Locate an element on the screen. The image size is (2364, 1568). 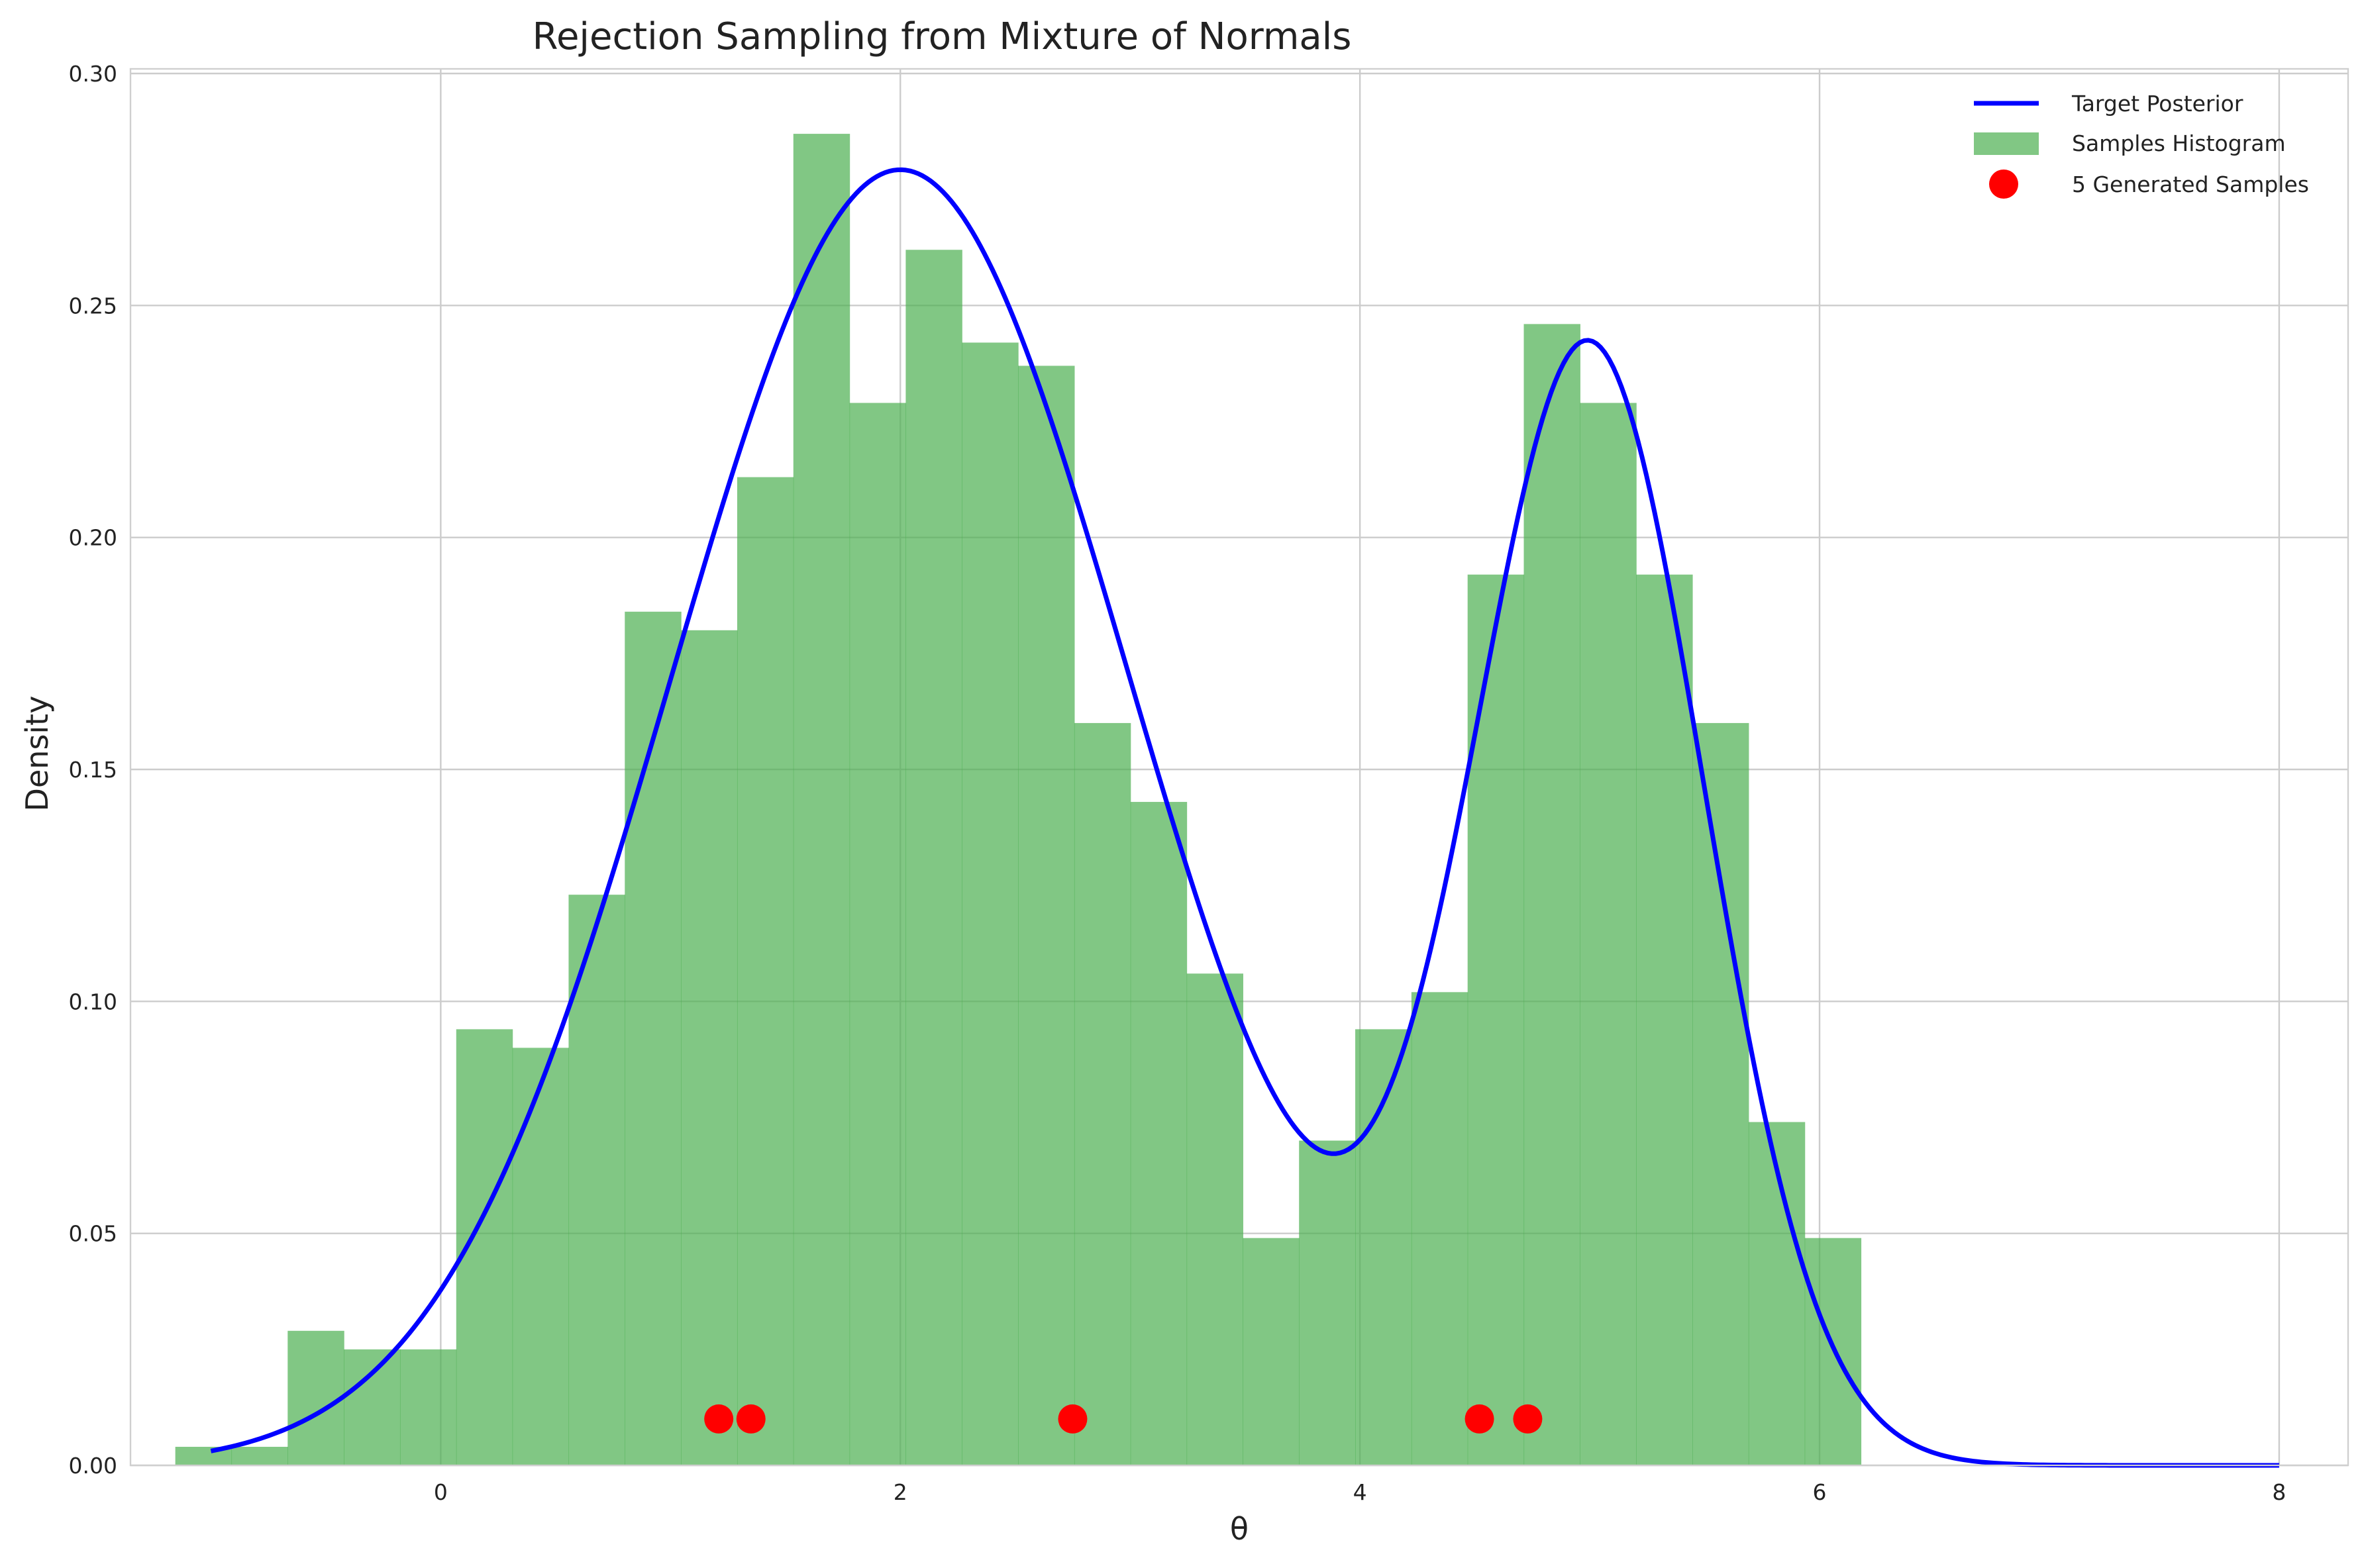
y-tick-label: 0.20 is located at coordinates (93, 538).